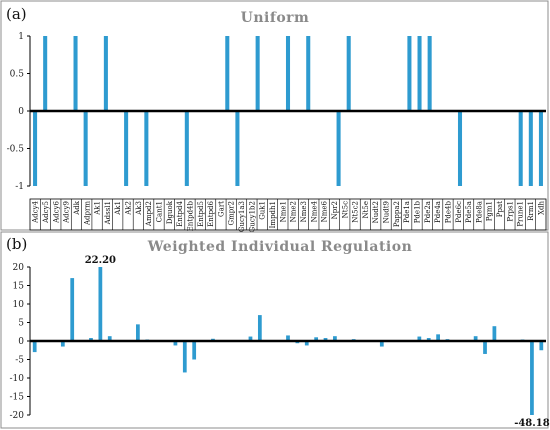 The height and width of the screenshot is (430, 550). I want to click on category-label: Nme2, so click(294, 211).